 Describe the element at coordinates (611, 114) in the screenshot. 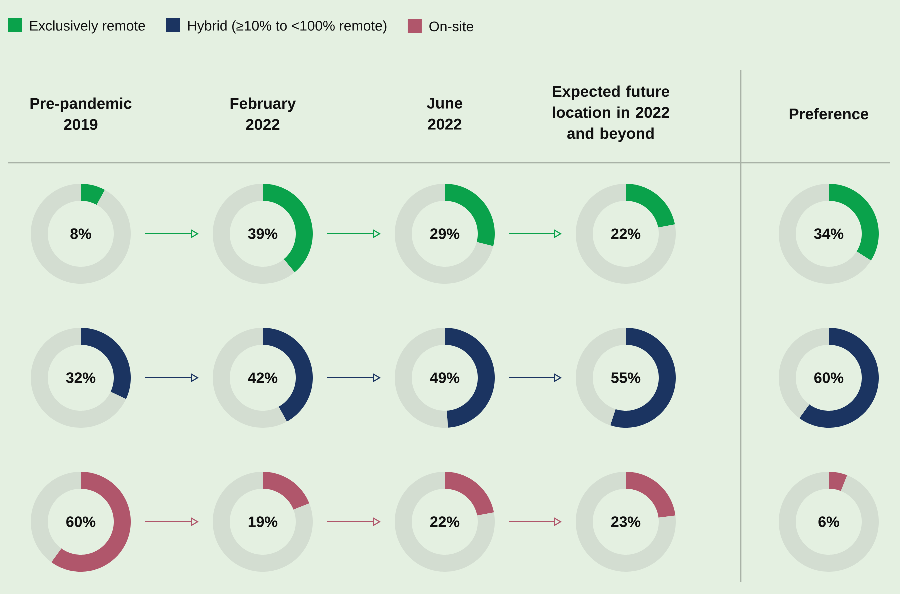

I see `chart-title: Expected future location in 2022 and beyond` at that location.